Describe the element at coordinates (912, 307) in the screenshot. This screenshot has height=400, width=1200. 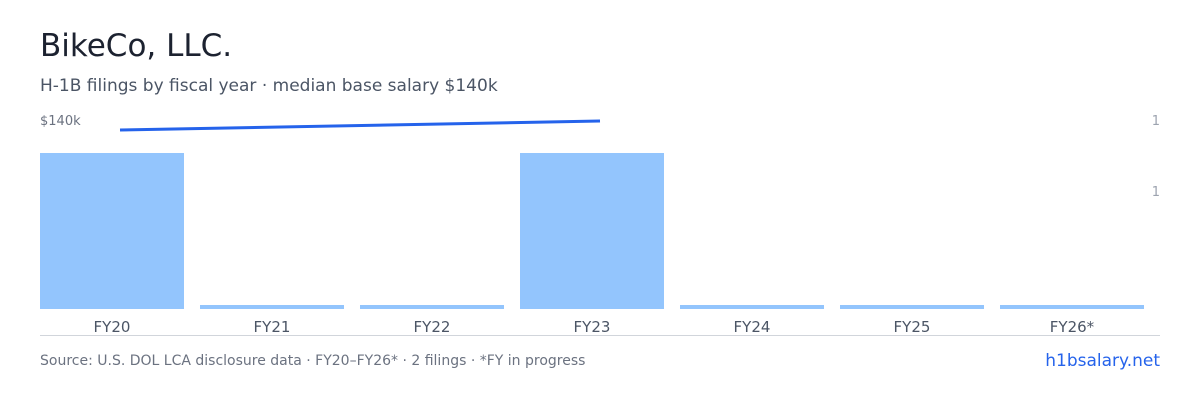
I see `bar-fy25` at that location.